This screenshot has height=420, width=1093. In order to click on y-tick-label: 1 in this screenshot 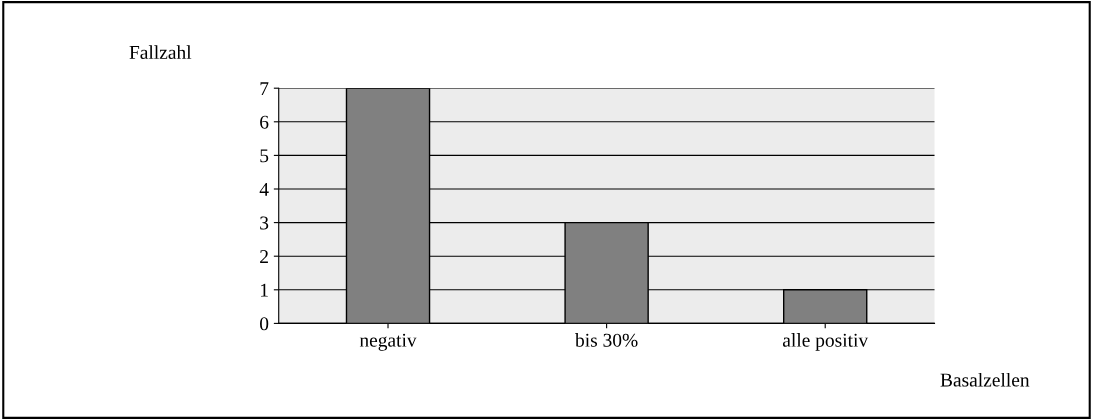, I will do `click(264, 290)`.